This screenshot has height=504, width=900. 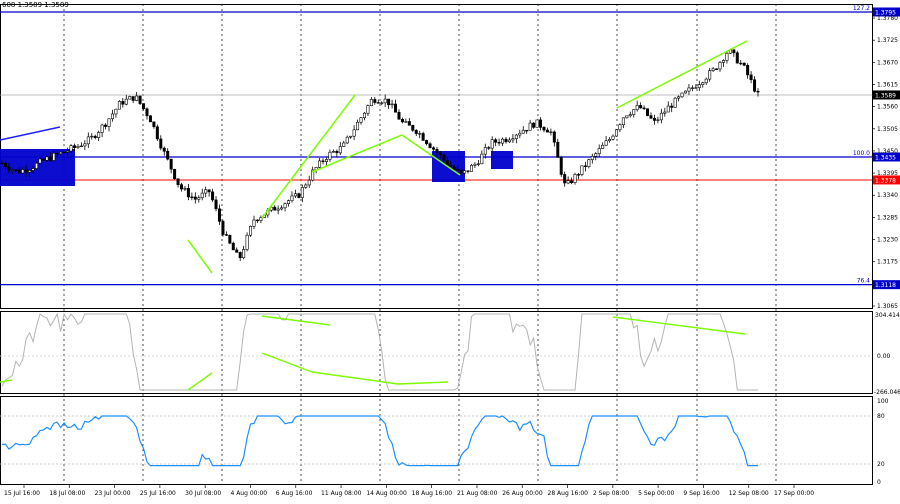 I want to click on time-axis-label: 25 Jul 16:00, so click(x=158, y=493).